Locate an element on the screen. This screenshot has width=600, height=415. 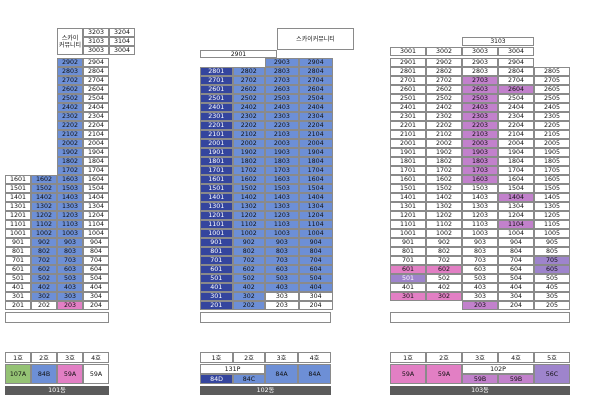
unit-cell: 904 is located at coordinates (315, 242).